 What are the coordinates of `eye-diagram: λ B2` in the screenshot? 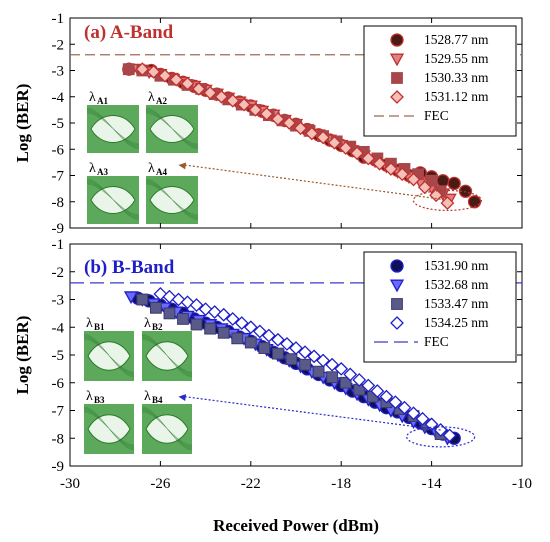 It's located at (167, 348).